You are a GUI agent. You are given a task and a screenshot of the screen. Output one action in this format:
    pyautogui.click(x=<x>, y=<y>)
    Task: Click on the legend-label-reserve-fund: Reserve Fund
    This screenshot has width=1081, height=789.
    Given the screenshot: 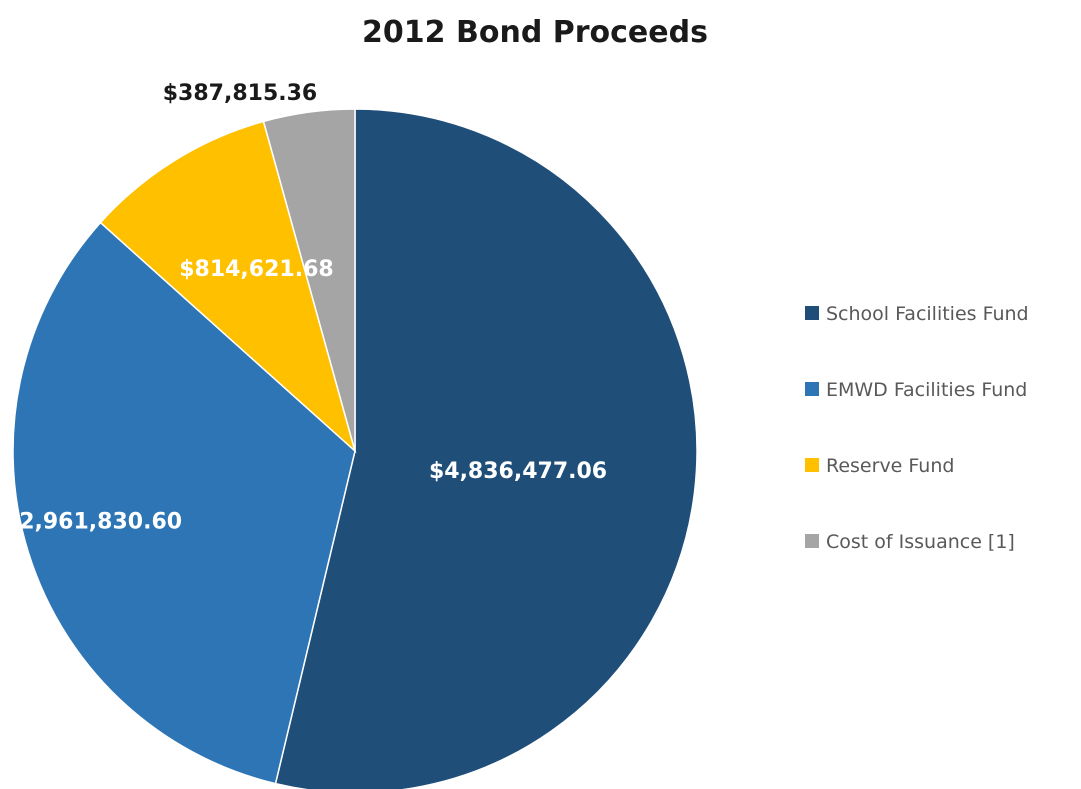 What is the action you would take?
    pyautogui.click(x=890, y=466)
    